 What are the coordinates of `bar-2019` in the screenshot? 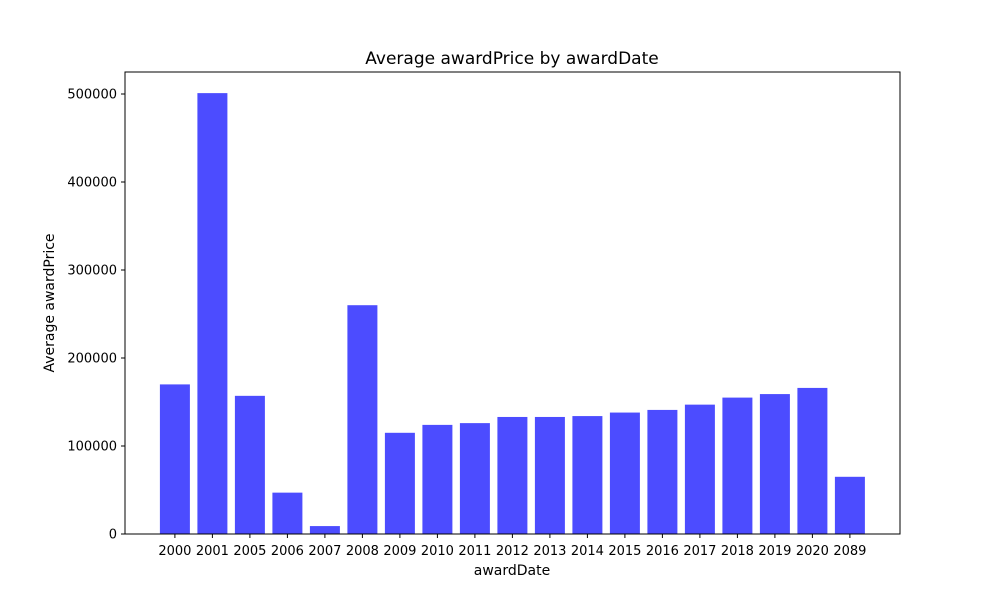 It's located at (774, 464).